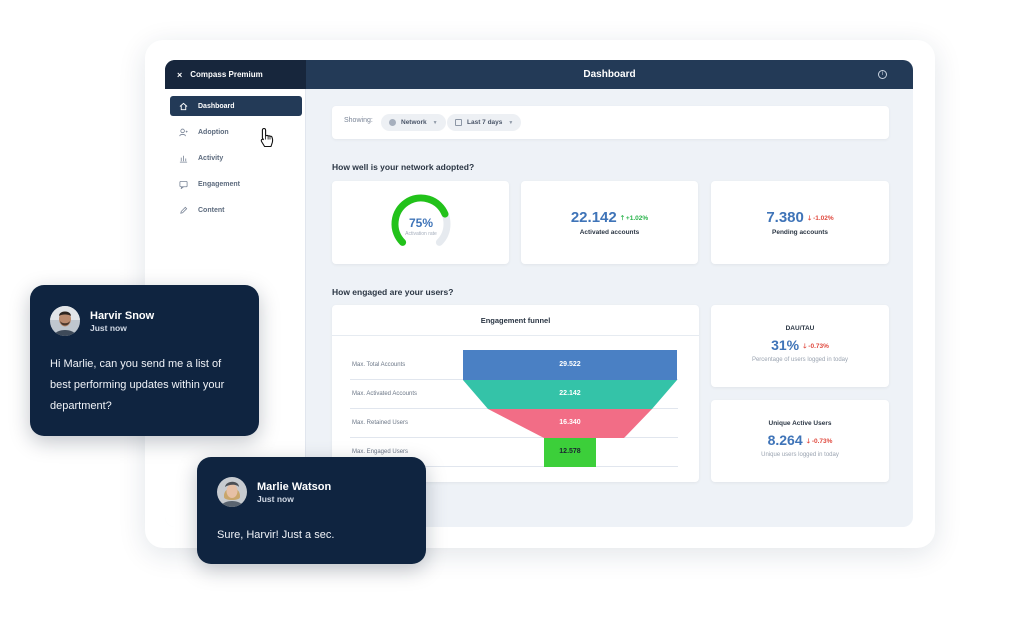 The image size is (1024, 621). What do you see at coordinates (236, 132) in the screenshot?
I see `sidebar-item-adoption: Adoption` at bounding box center [236, 132].